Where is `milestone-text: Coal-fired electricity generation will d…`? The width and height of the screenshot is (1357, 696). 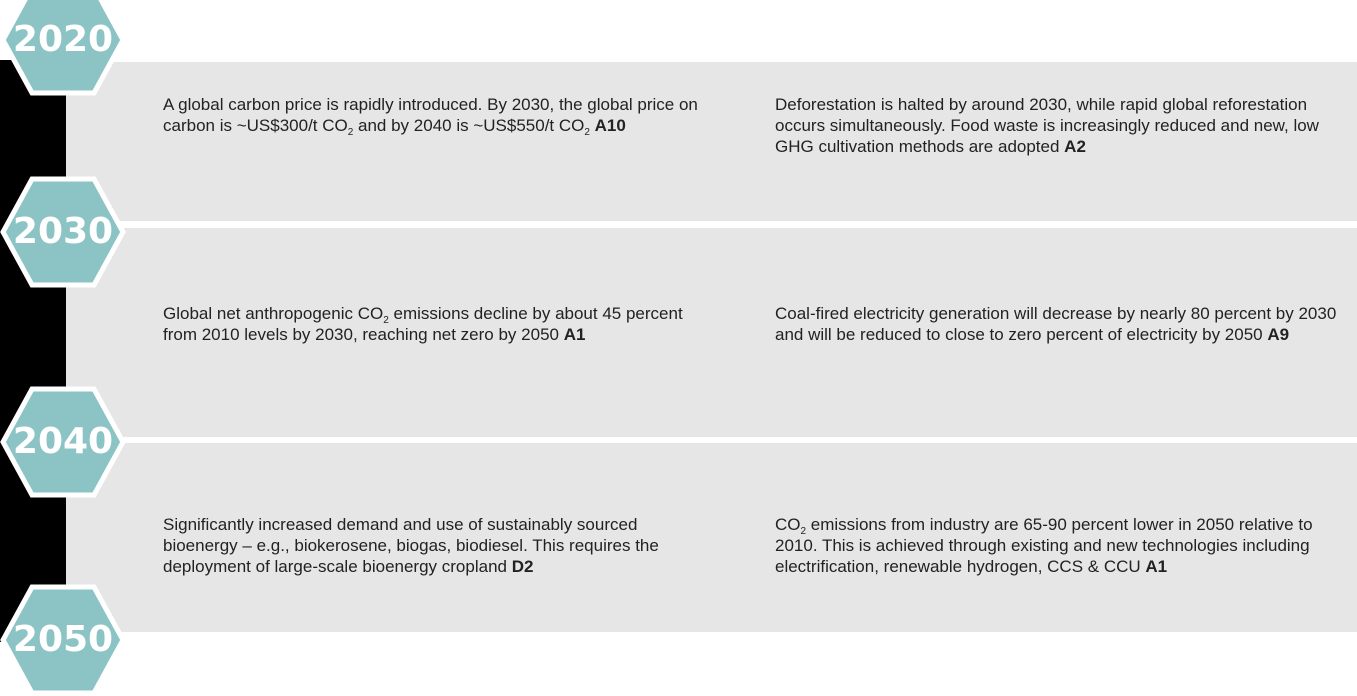
milestone-text: Coal-fired electricity generation will d… is located at coordinates (1062, 324).